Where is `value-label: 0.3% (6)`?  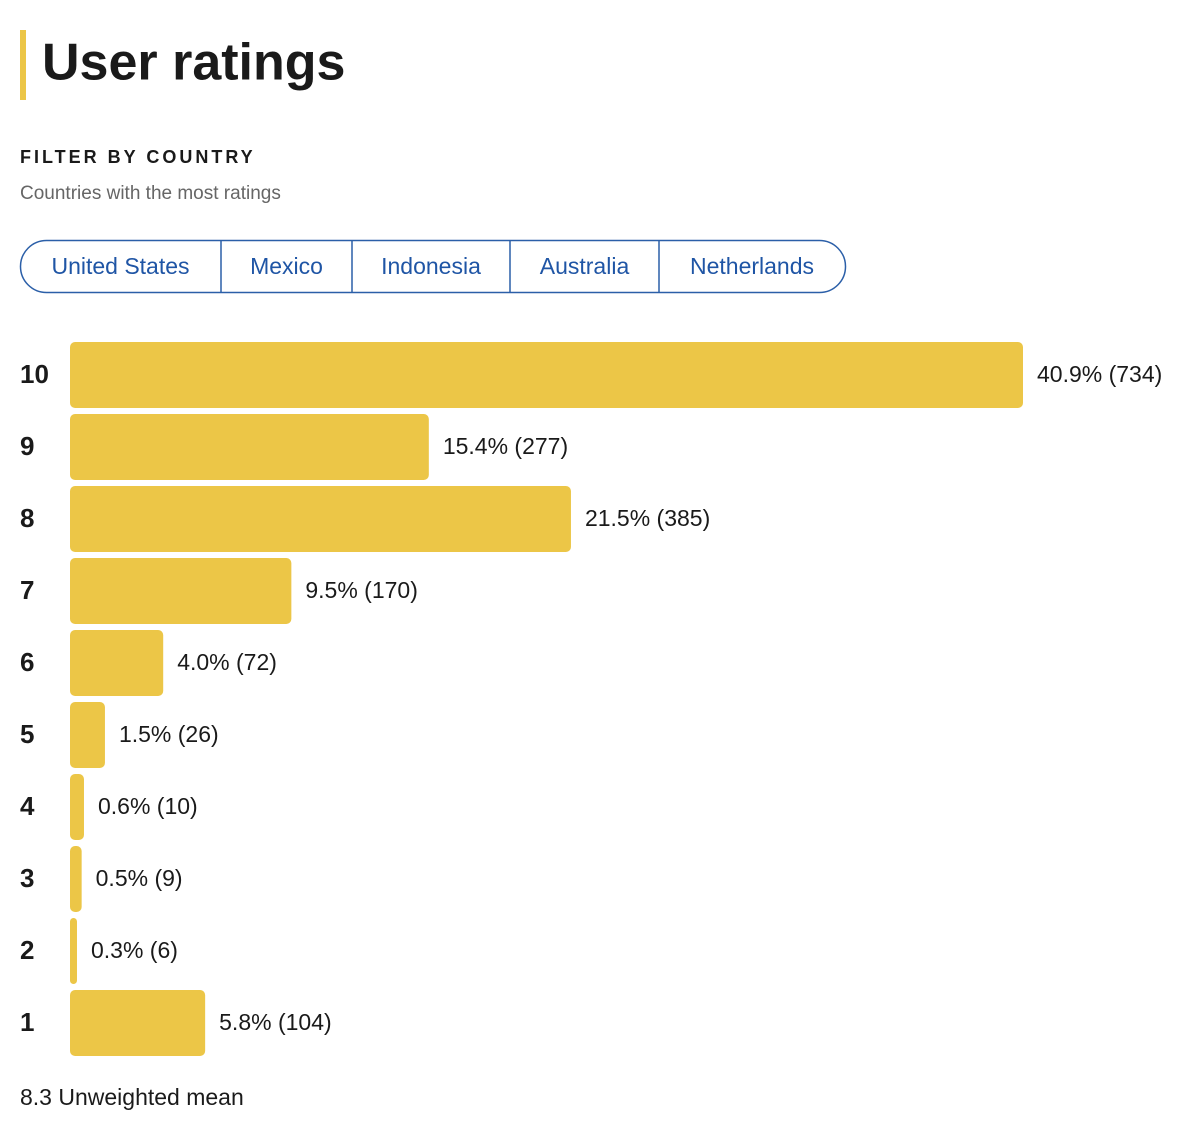 value-label: 0.3% (6) is located at coordinates (134, 950).